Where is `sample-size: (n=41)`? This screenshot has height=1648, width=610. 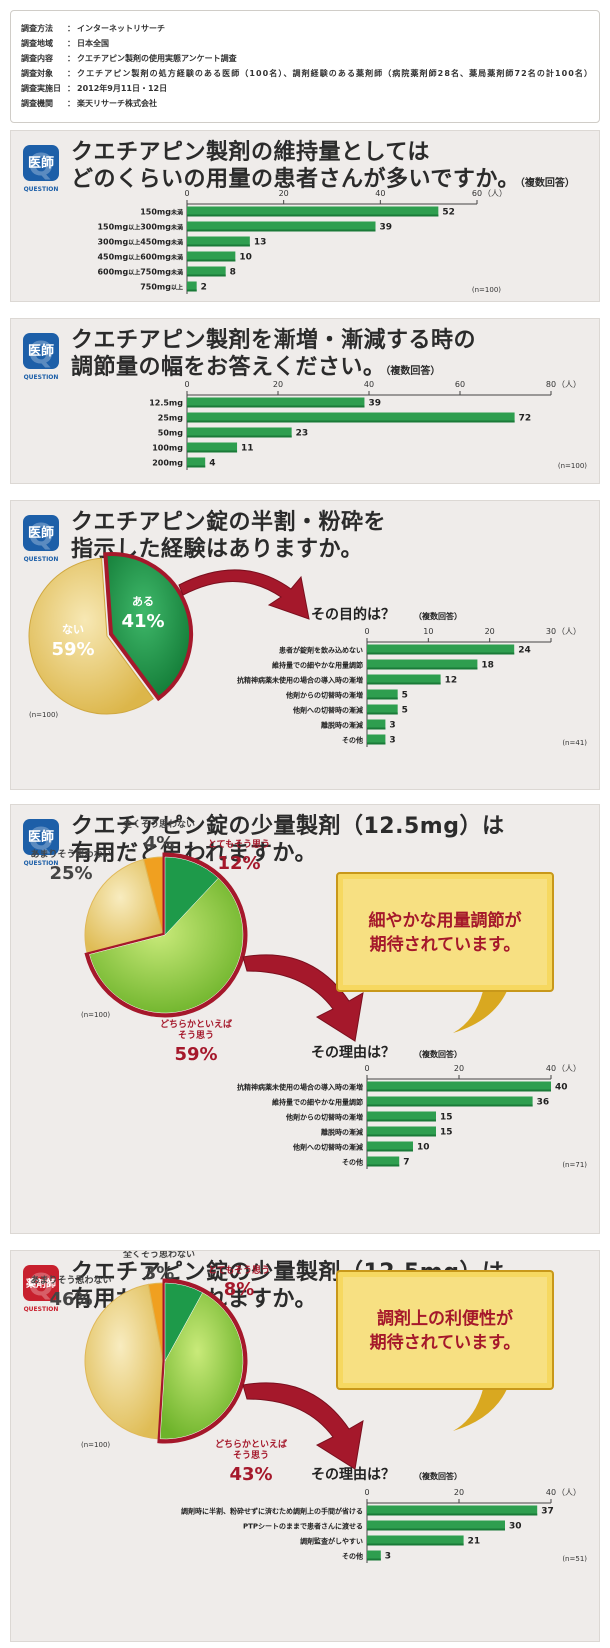
sample-size: (n=41) is located at coordinates (574, 743).